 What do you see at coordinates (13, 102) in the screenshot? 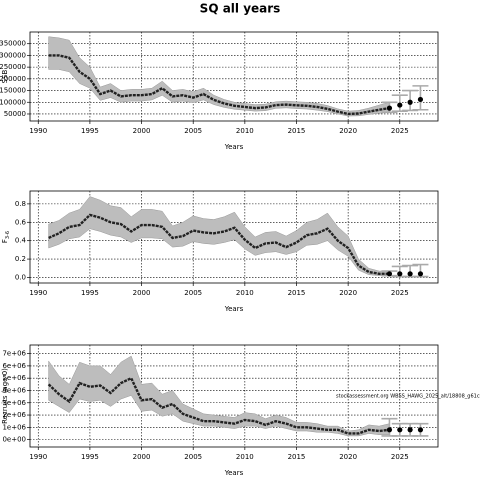
I see `y-tick-label: 100000` at bounding box center [13, 102].